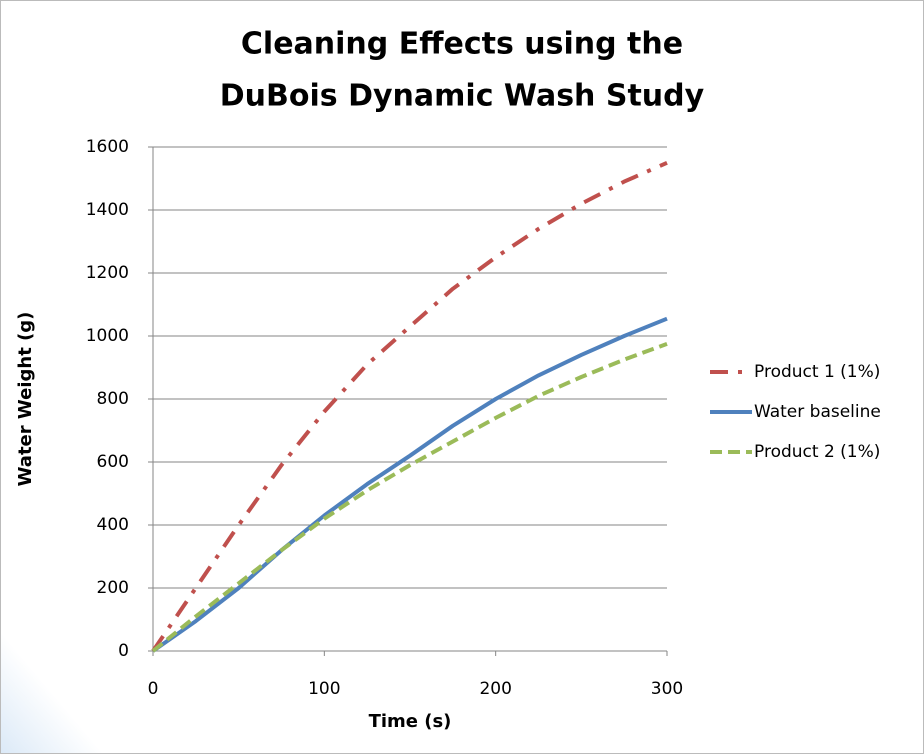 The image size is (924, 754). I want to click on y-tick-label: 0, so click(123, 651).